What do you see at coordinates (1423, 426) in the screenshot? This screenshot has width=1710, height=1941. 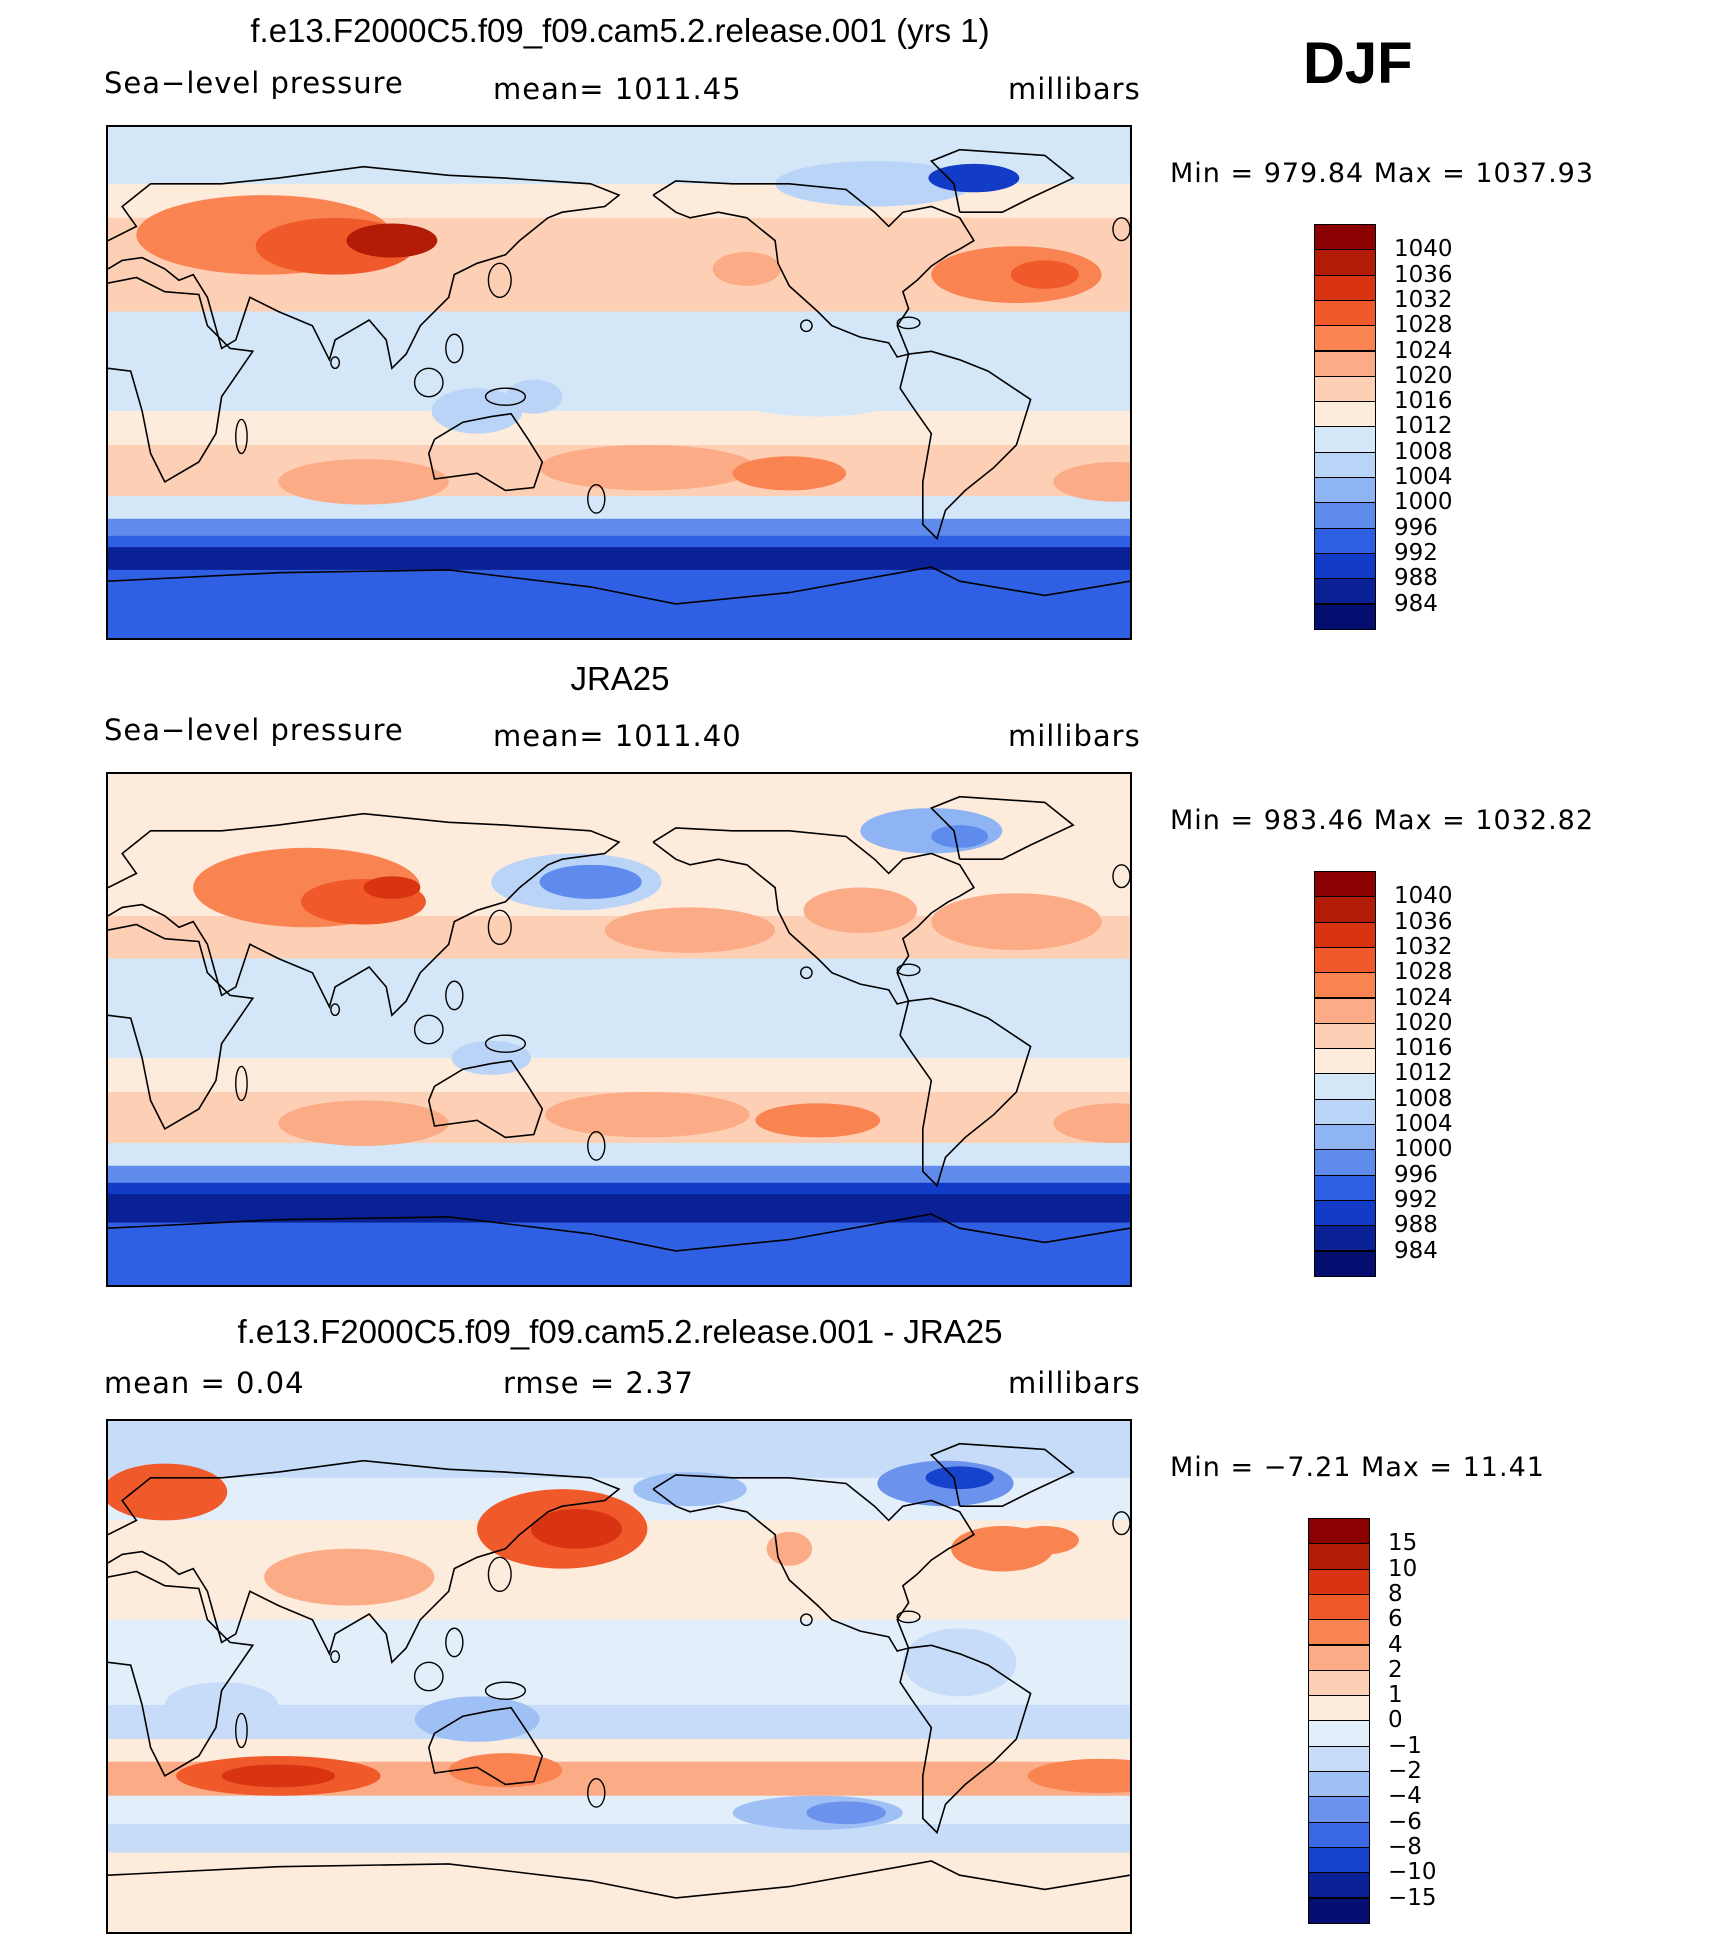 I see `colorbar-label: 1012` at bounding box center [1423, 426].